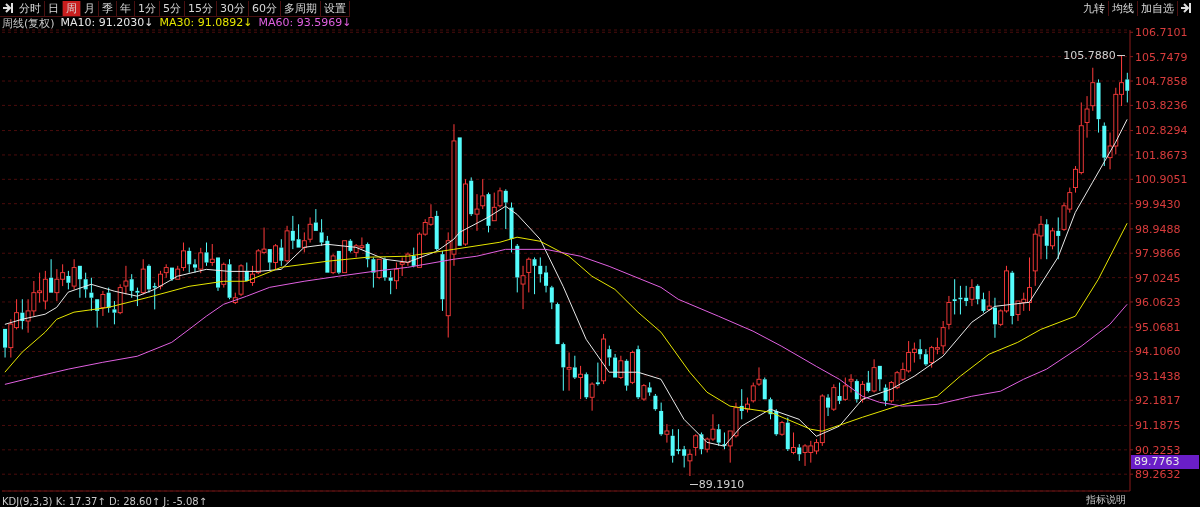  Describe the element at coordinates (1090, 55) in the screenshot. I see `annotation: 105.7880` at that location.